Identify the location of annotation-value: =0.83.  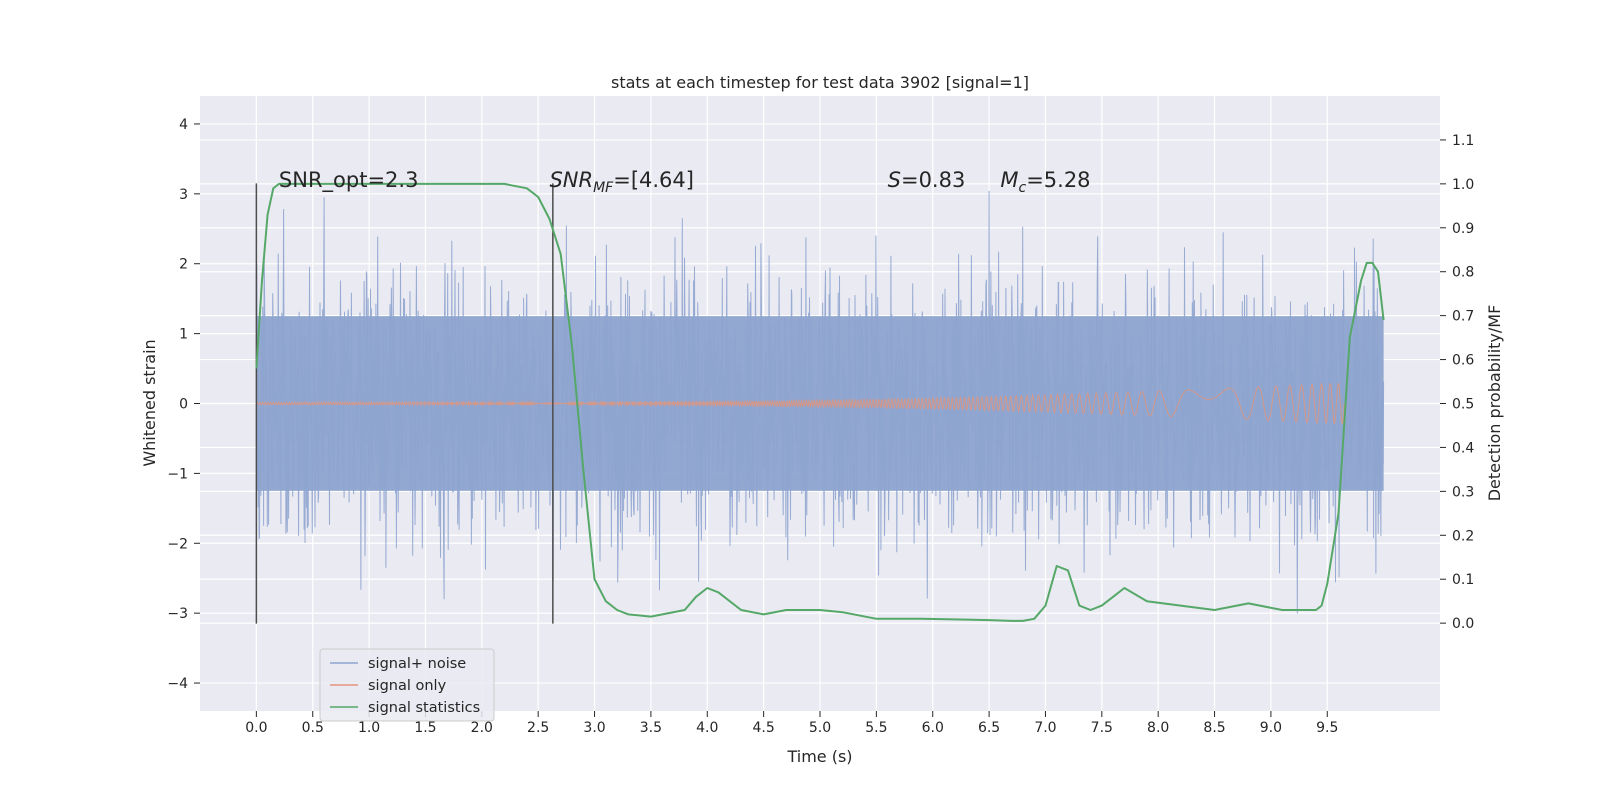
(933, 180).